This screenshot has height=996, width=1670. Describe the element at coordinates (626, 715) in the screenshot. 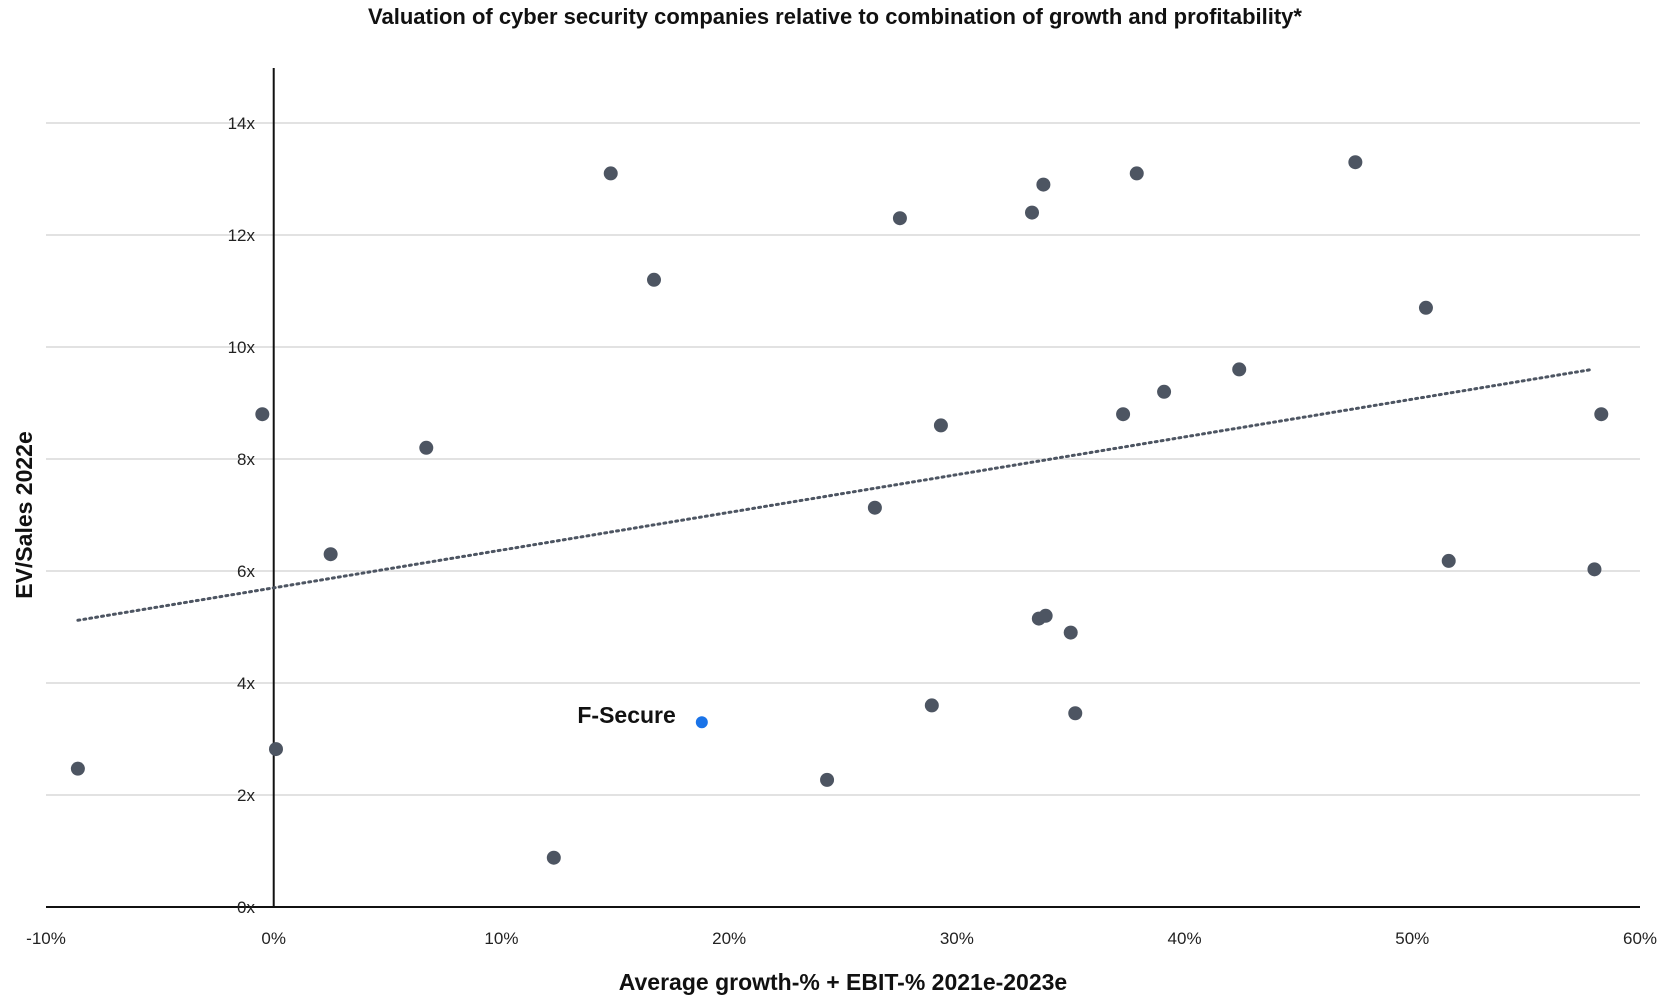

I see `point-label: F-Secure` at that location.